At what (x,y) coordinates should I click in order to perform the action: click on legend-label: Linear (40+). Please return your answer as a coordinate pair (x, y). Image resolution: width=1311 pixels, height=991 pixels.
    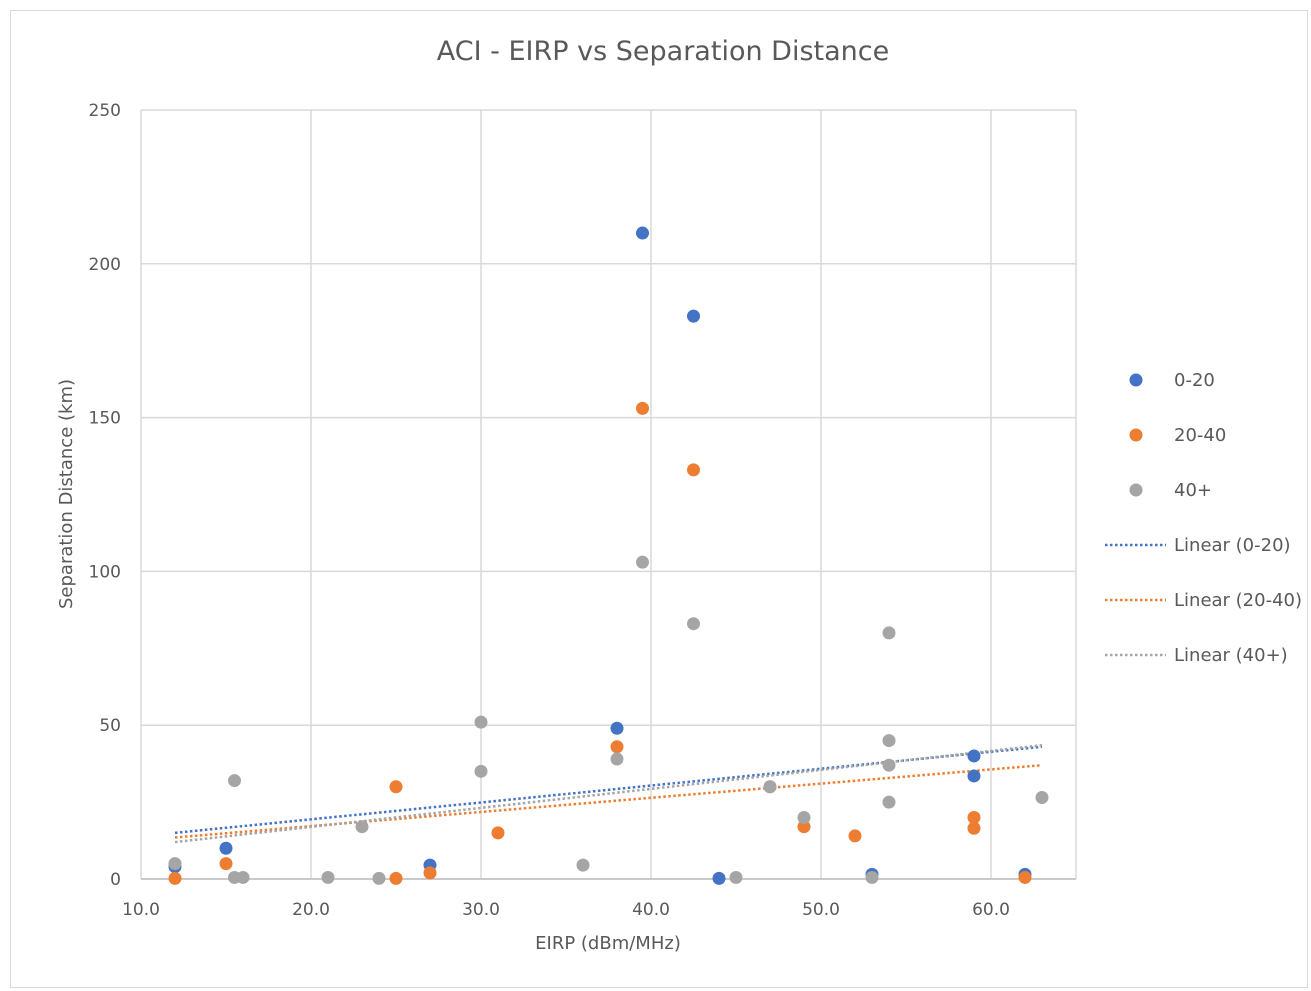
    Looking at the image, I should click on (1231, 655).